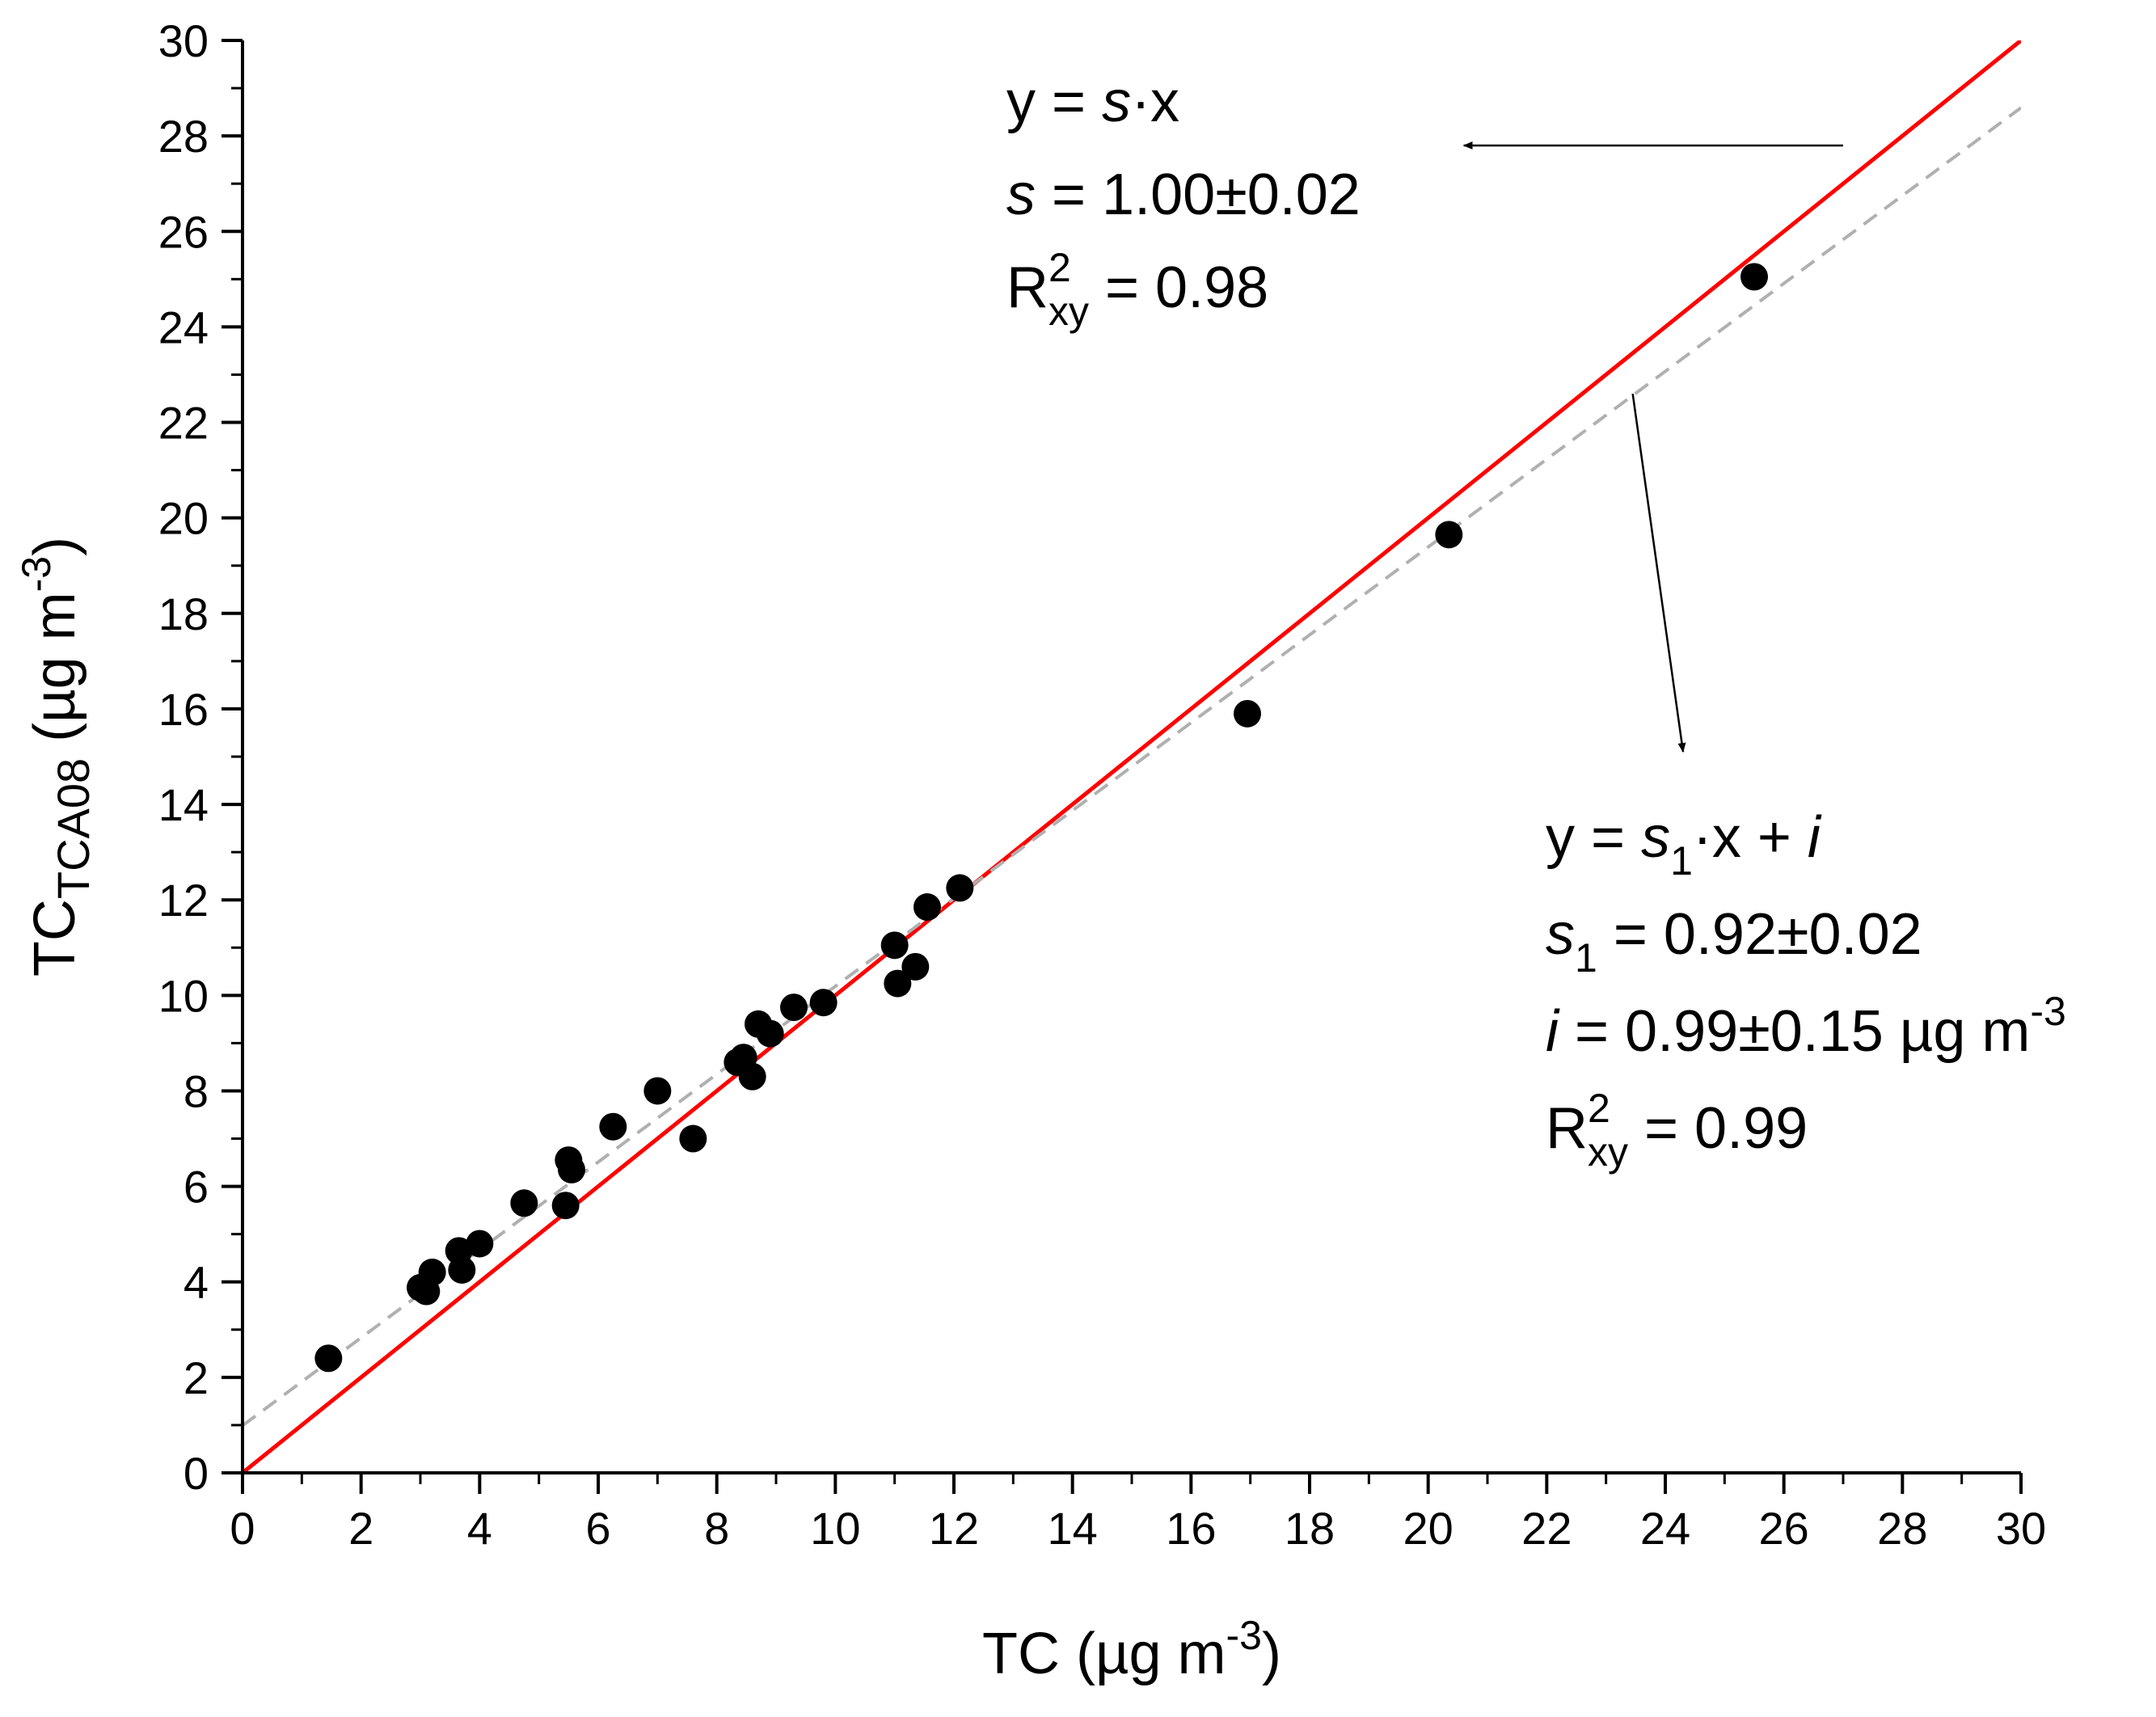  Describe the element at coordinates (1547, 1528) in the screenshot. I see `x-tick-label: 22` at that location.